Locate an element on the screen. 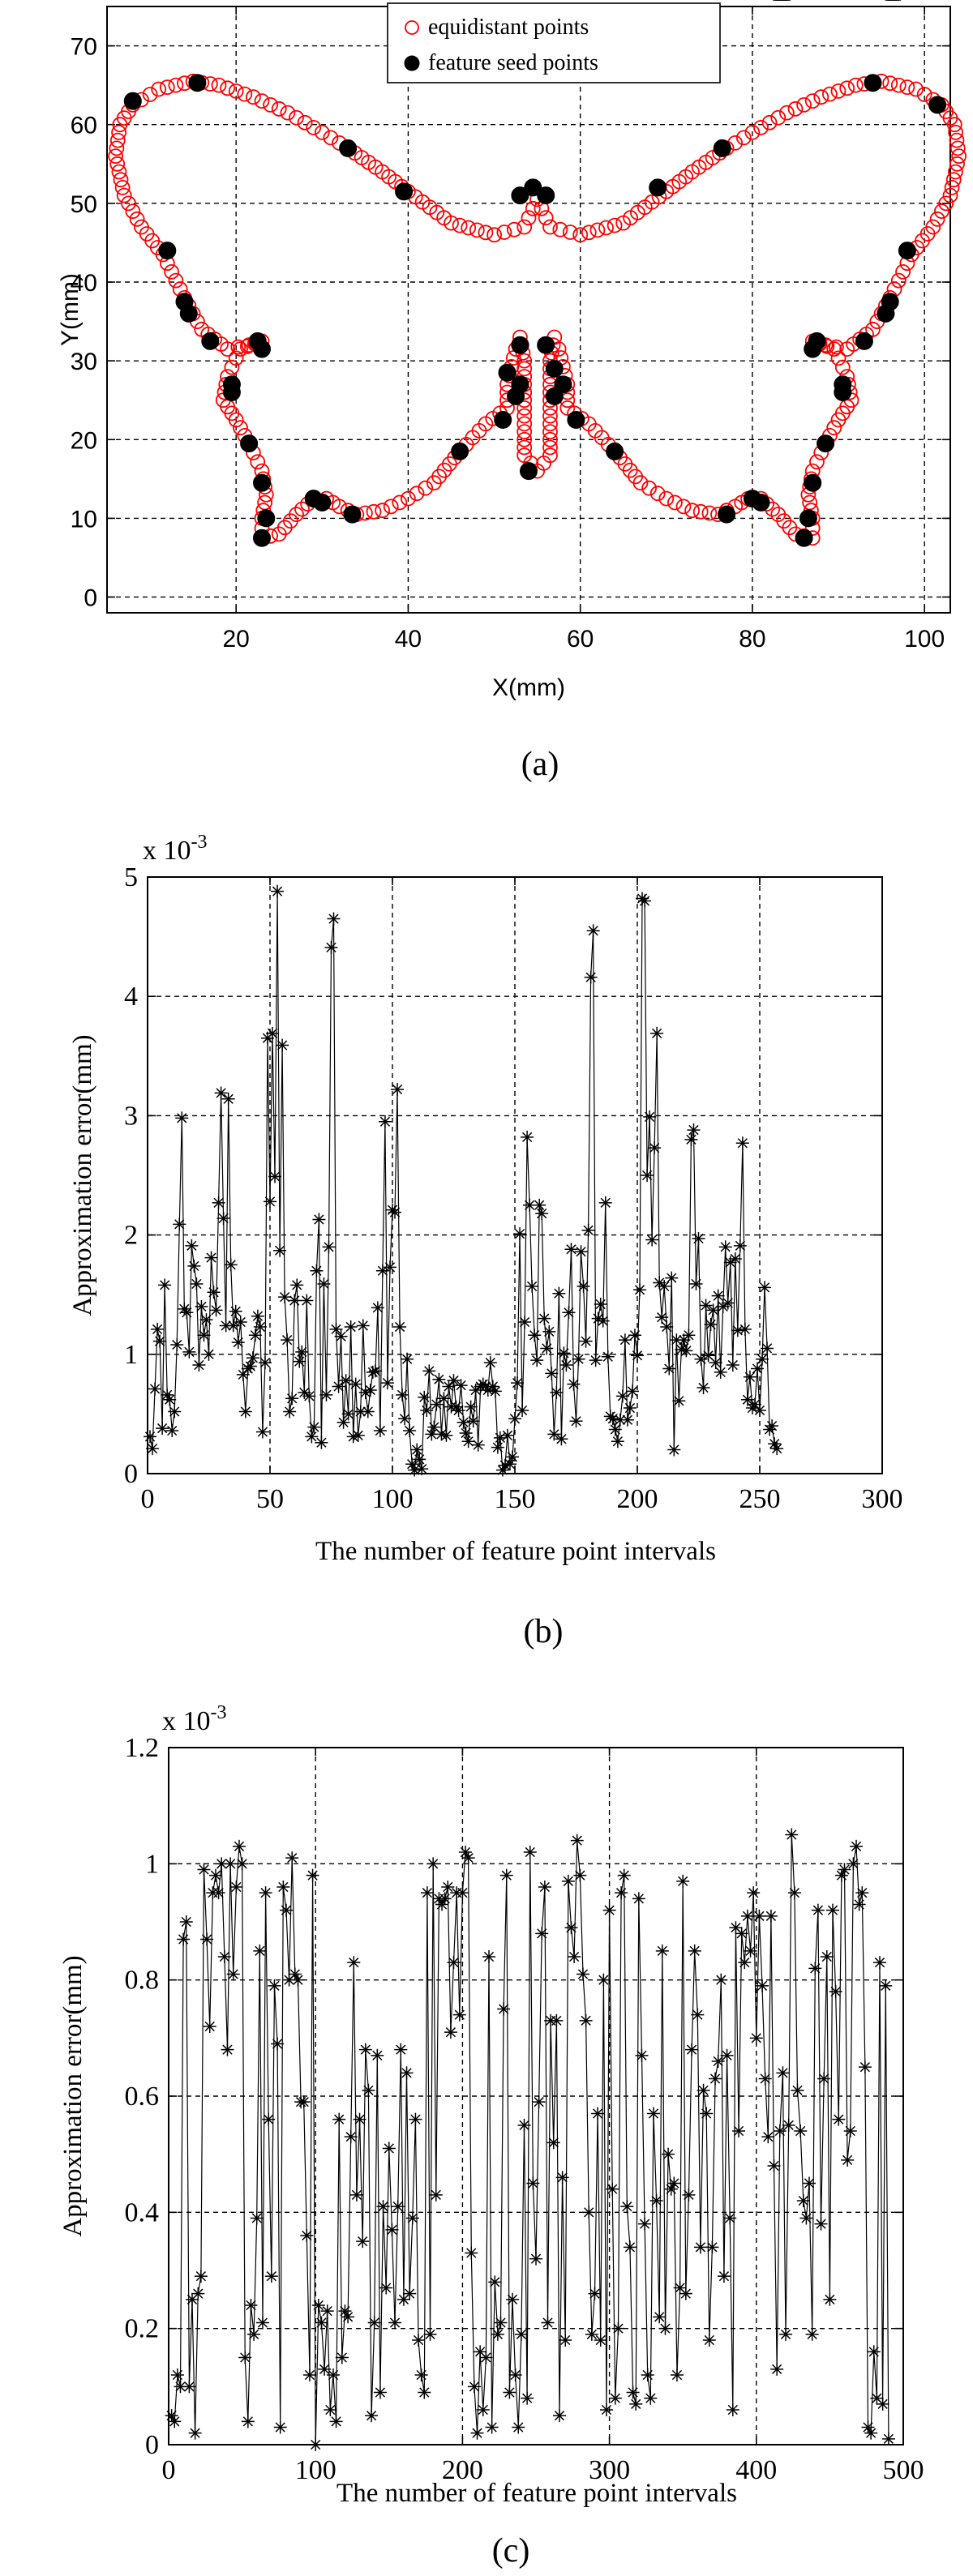  y-tick-label: 0.2 is located at coordinates (142, 2329).